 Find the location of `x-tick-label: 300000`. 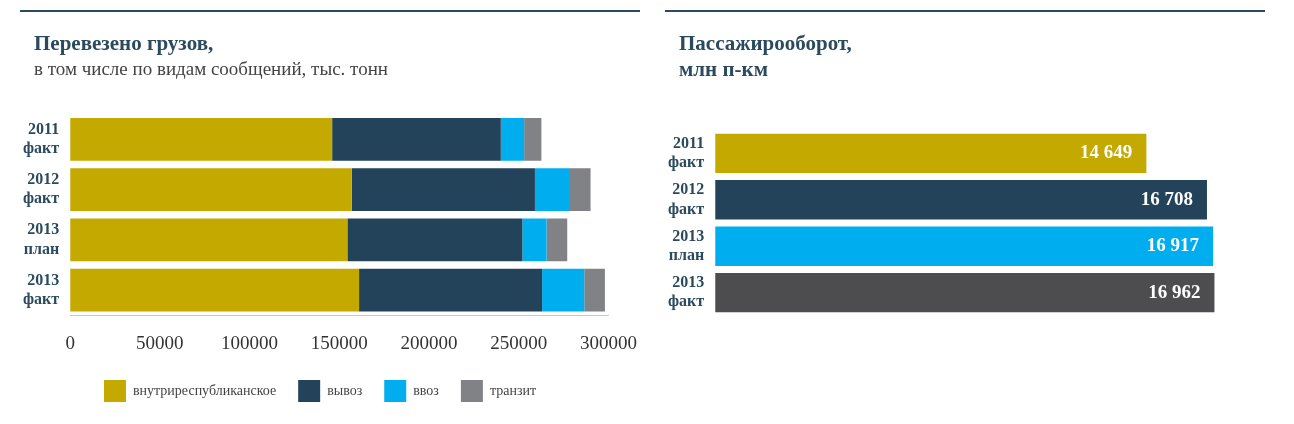

x-tick-label: 300000 is located at coordinates (608, 342).